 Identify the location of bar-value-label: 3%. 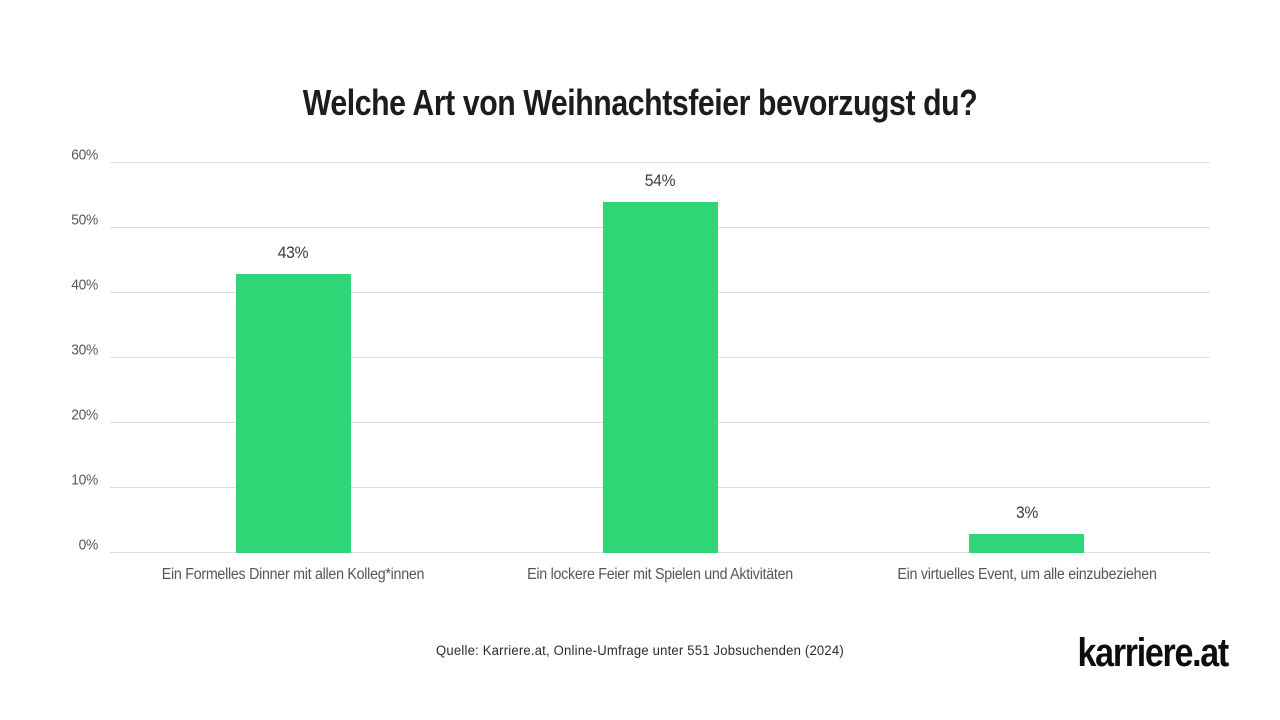
(1026, 512).